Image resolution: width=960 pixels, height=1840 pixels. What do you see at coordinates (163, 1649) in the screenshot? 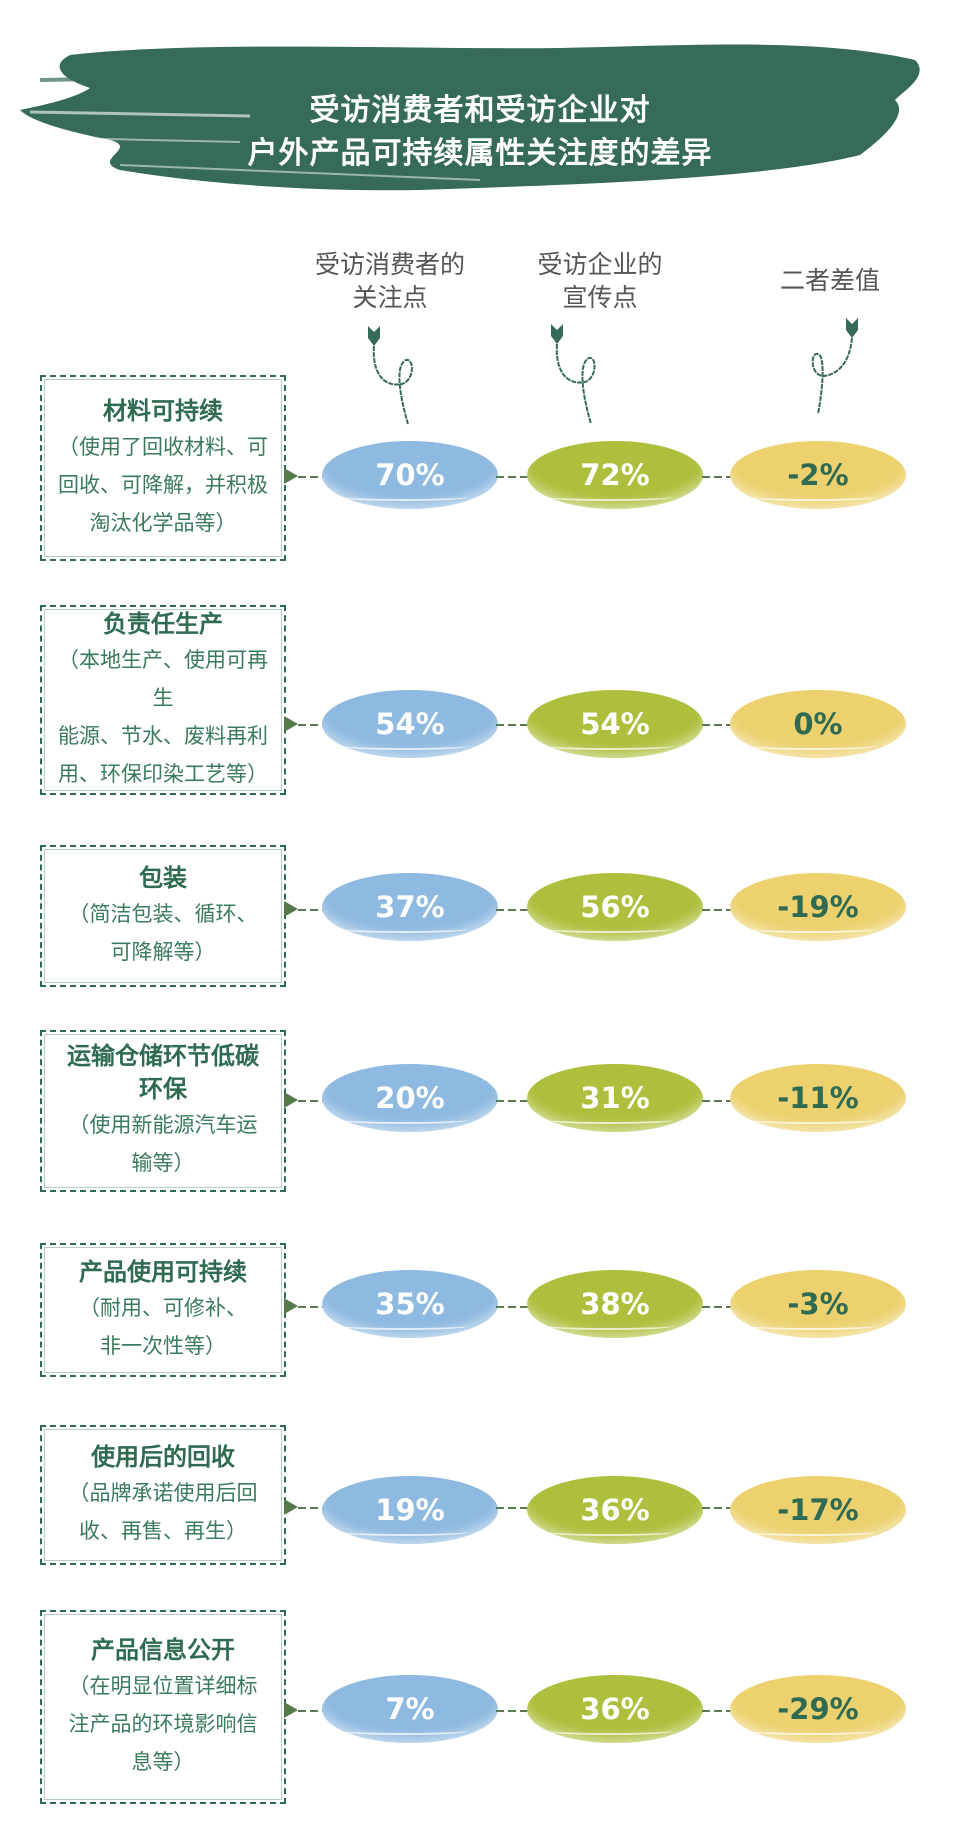
I see `category-title: 产品信息公开` at bounding box center [163, 1649].